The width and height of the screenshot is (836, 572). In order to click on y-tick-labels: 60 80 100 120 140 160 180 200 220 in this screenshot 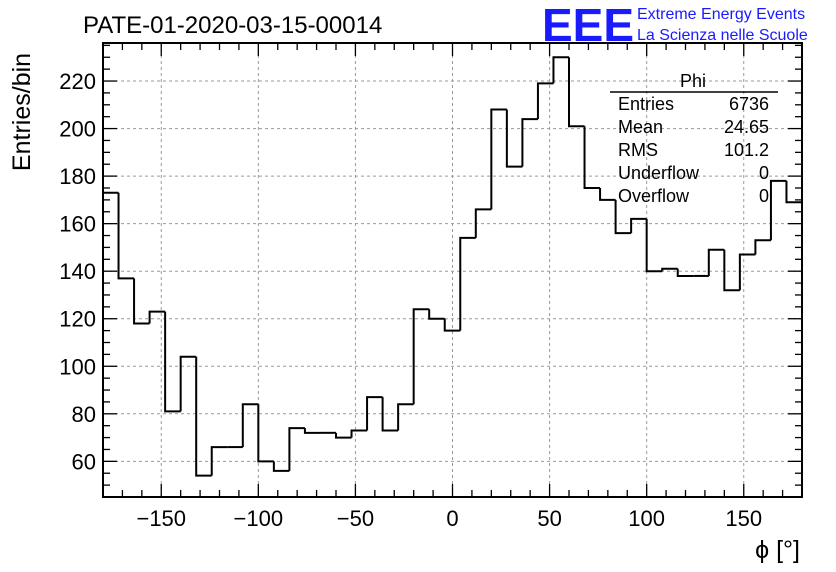, I will do `click(77, 271)`.